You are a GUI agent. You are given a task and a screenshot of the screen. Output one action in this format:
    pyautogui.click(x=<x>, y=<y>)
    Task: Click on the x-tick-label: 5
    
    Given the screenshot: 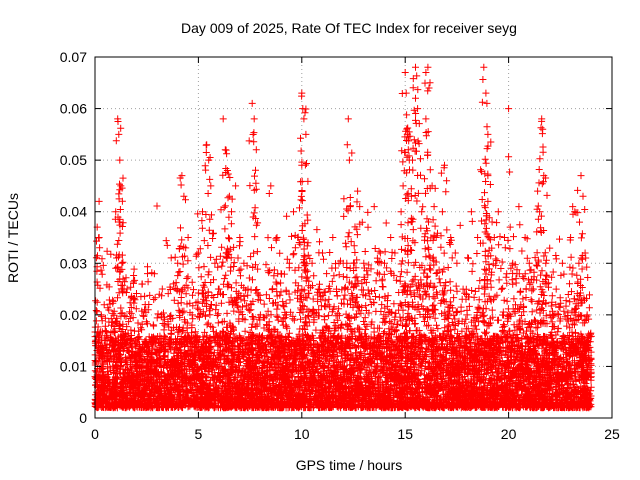 What is the action you would take?
    pyautogui.click(x=199, y=434)
    